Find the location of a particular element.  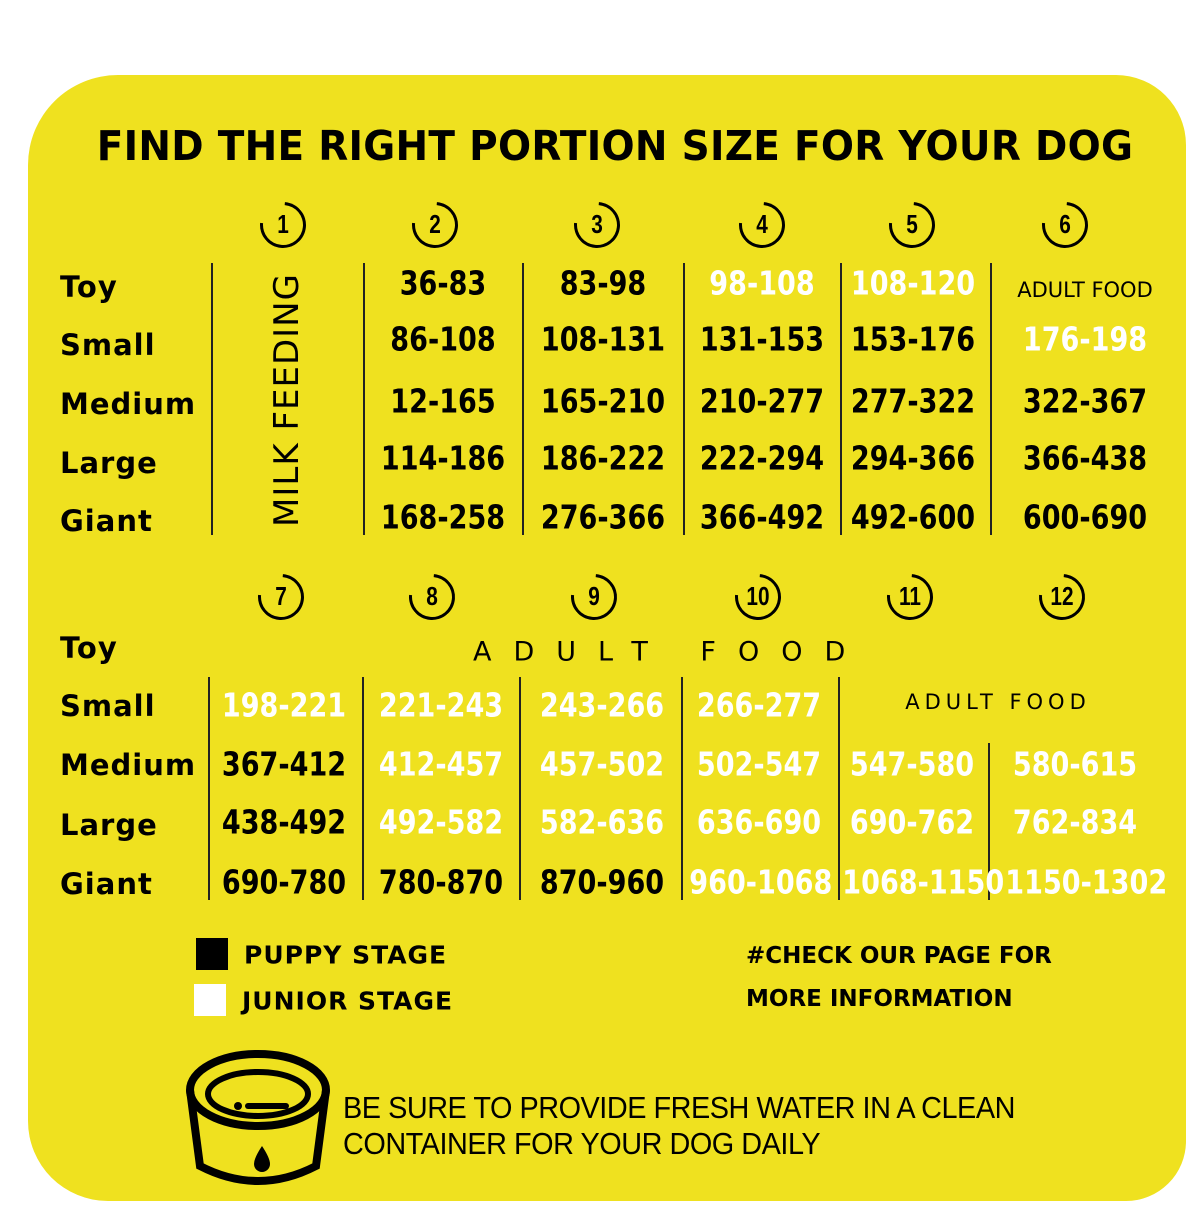

portion-cell-junior: 762-834 is located at coordinates (1075, 822).